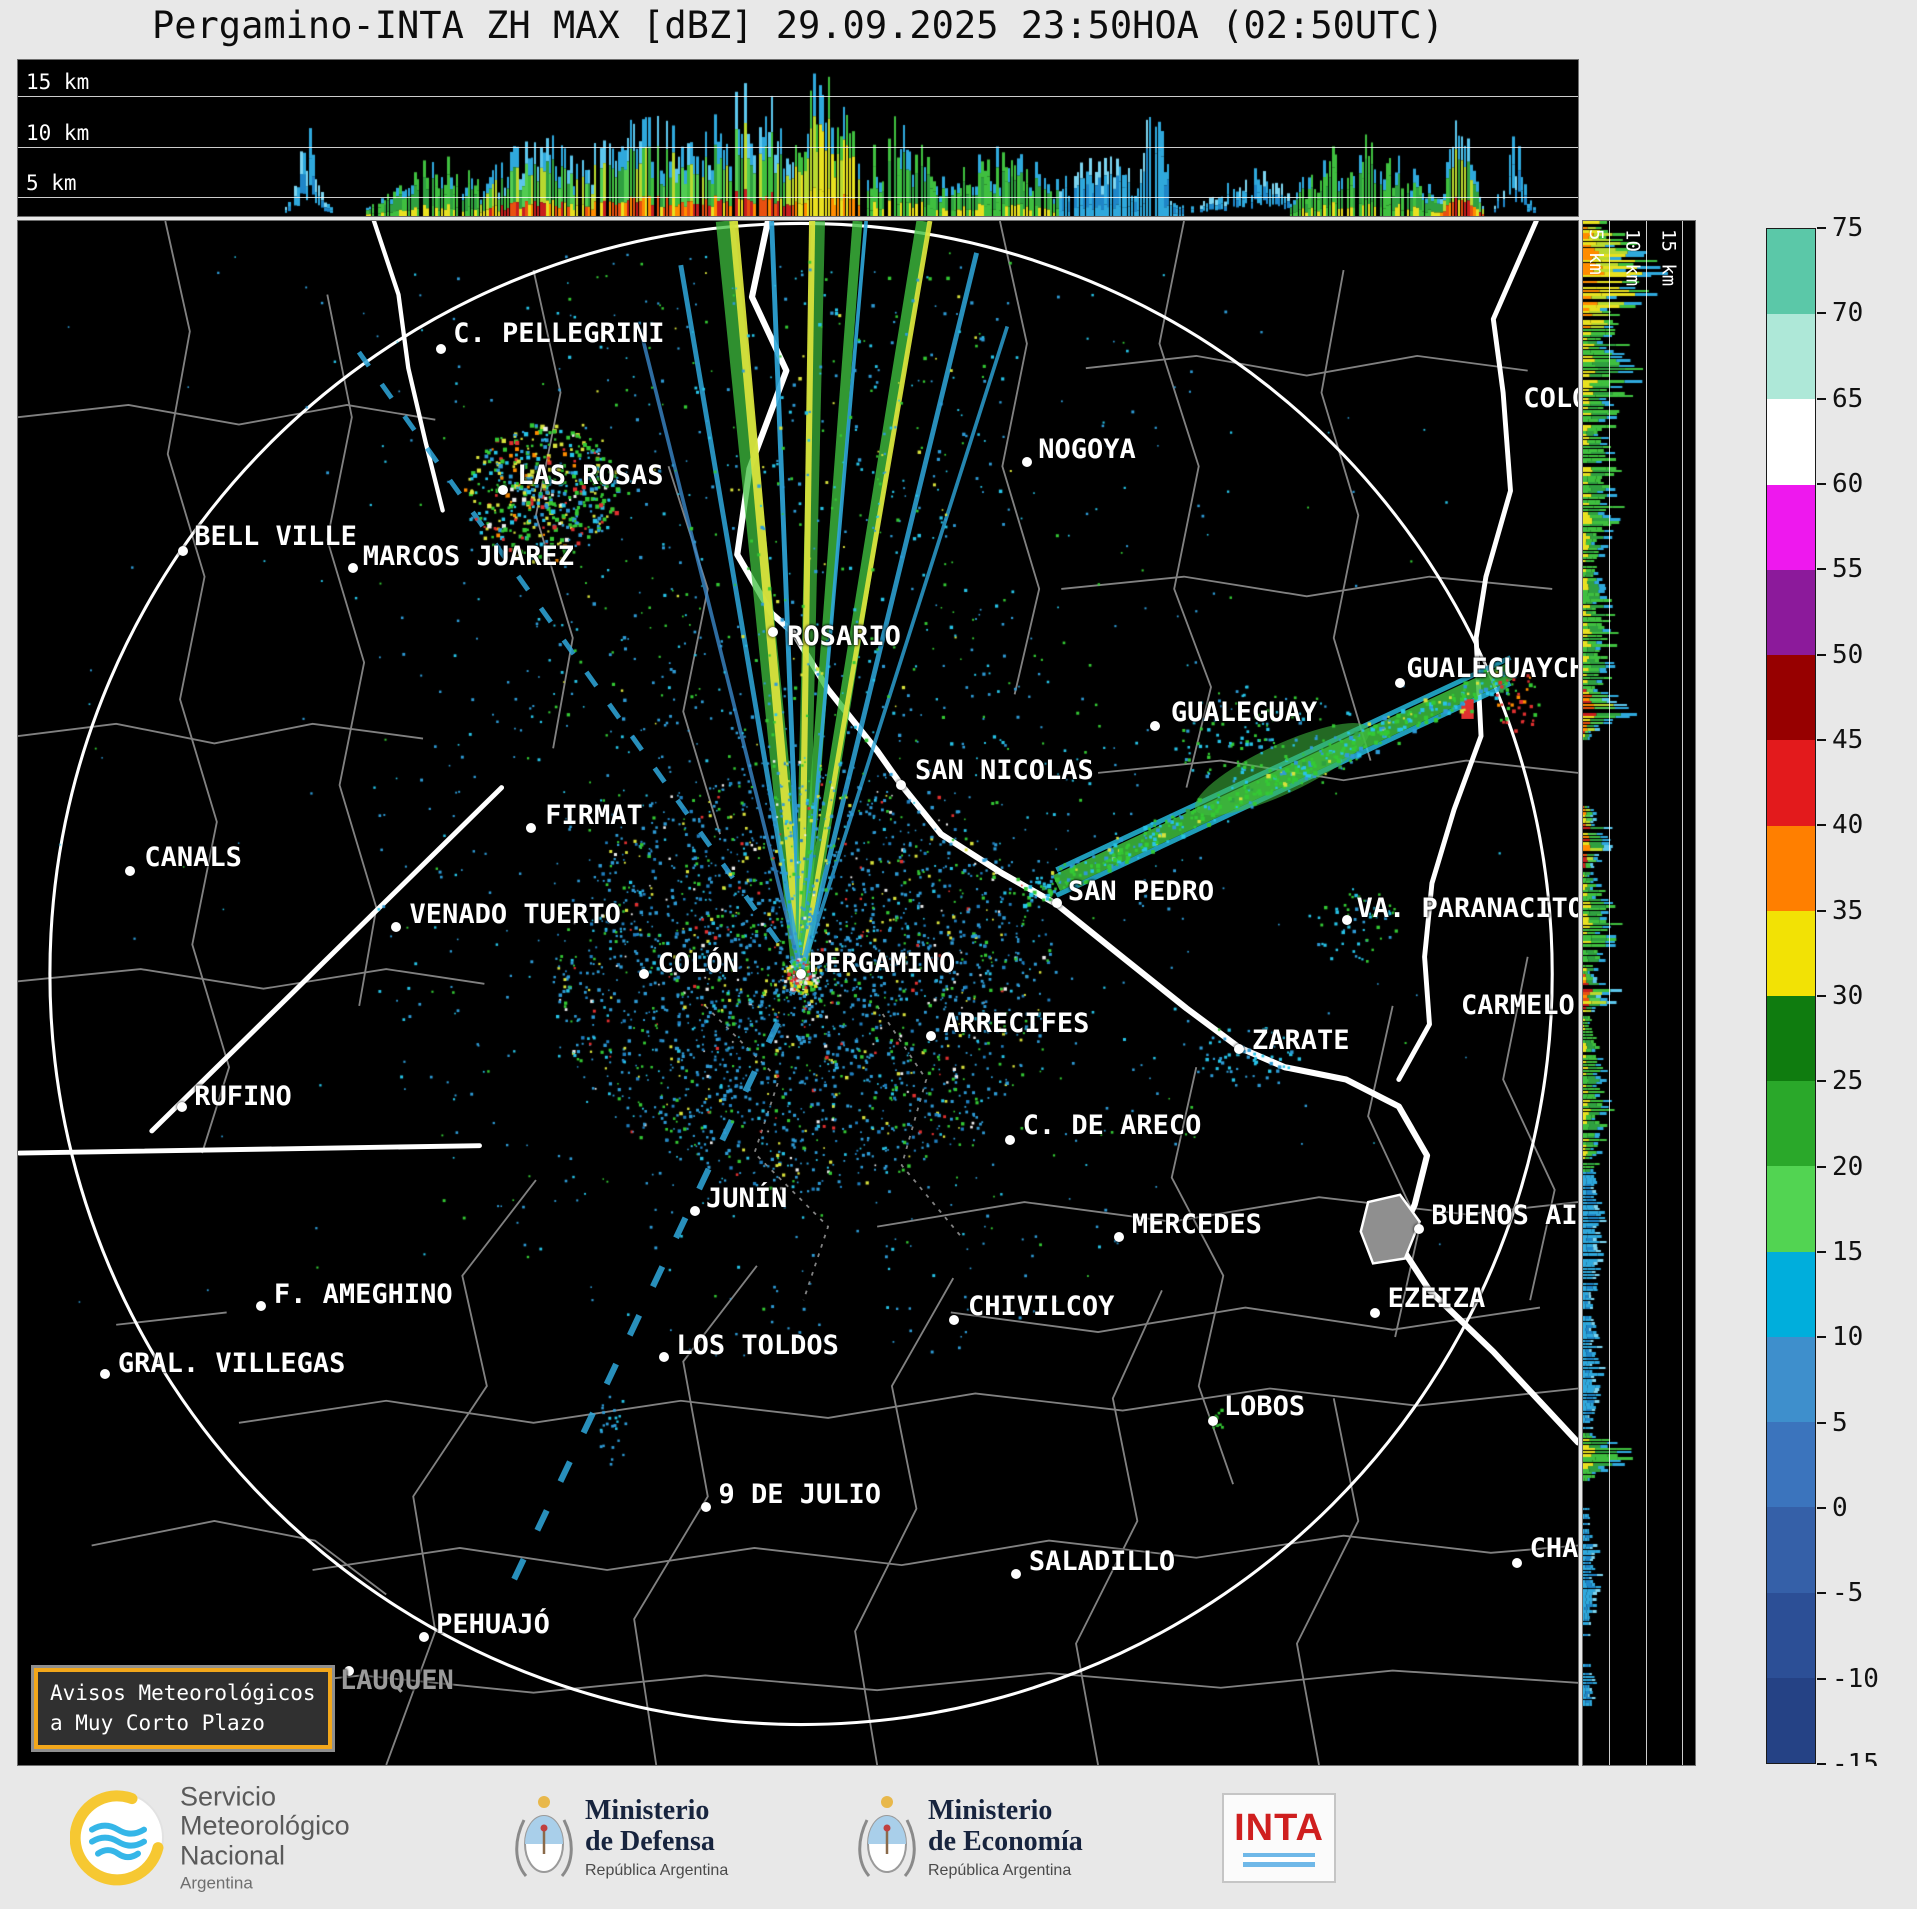 This screenshot has width=1917, height=1909. I want to click on city-label: MARCOS JUAREZ, so click(468, 556).